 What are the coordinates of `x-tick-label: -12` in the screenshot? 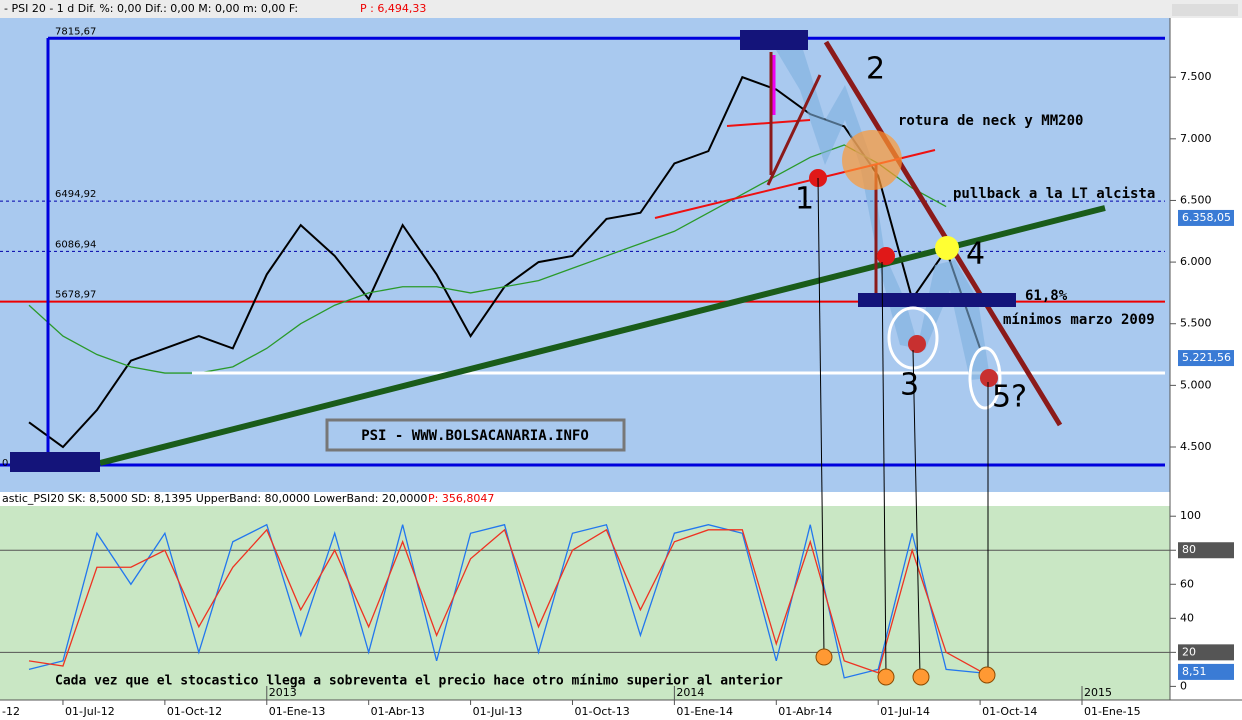 It's located at (11, 711).